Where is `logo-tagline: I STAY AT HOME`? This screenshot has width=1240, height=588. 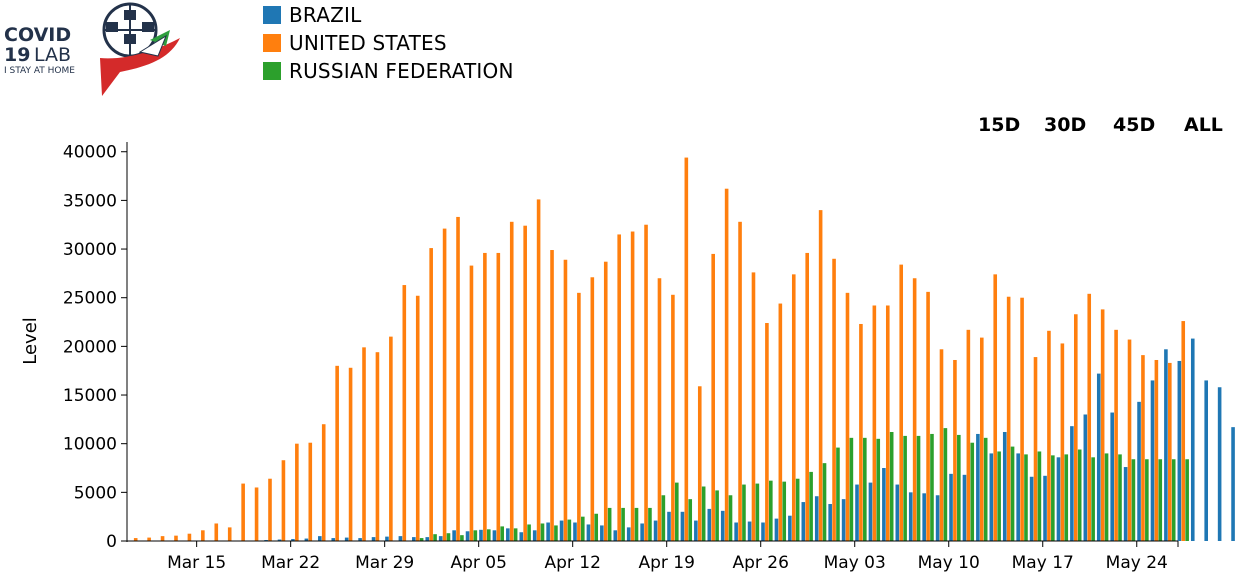
logo-tagline: I STAY AT HOME is located at coordinates (39, 71).